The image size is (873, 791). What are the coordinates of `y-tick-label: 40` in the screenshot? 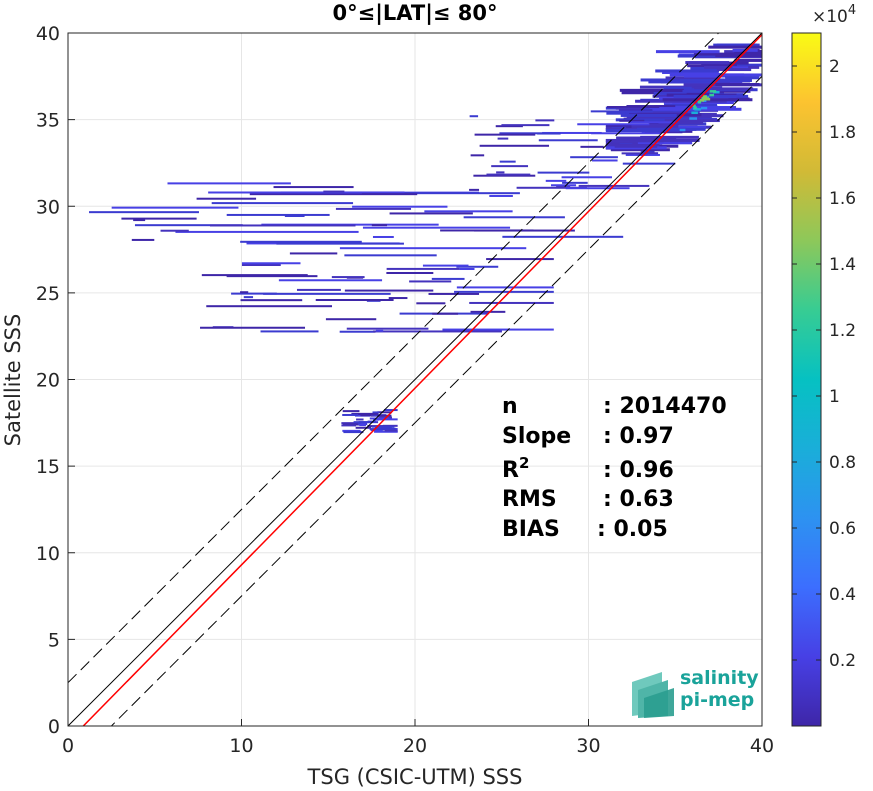 It's located at (48, 34).